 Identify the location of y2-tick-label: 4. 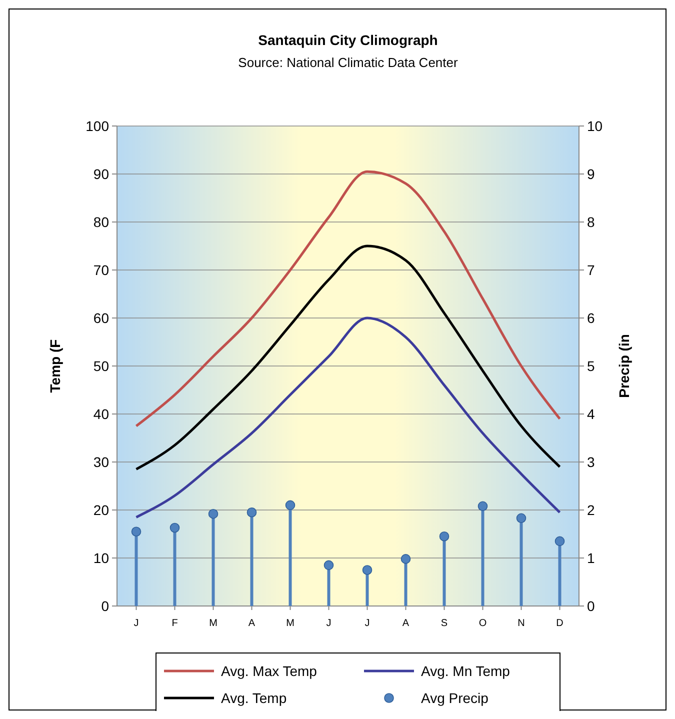
(591, 414).